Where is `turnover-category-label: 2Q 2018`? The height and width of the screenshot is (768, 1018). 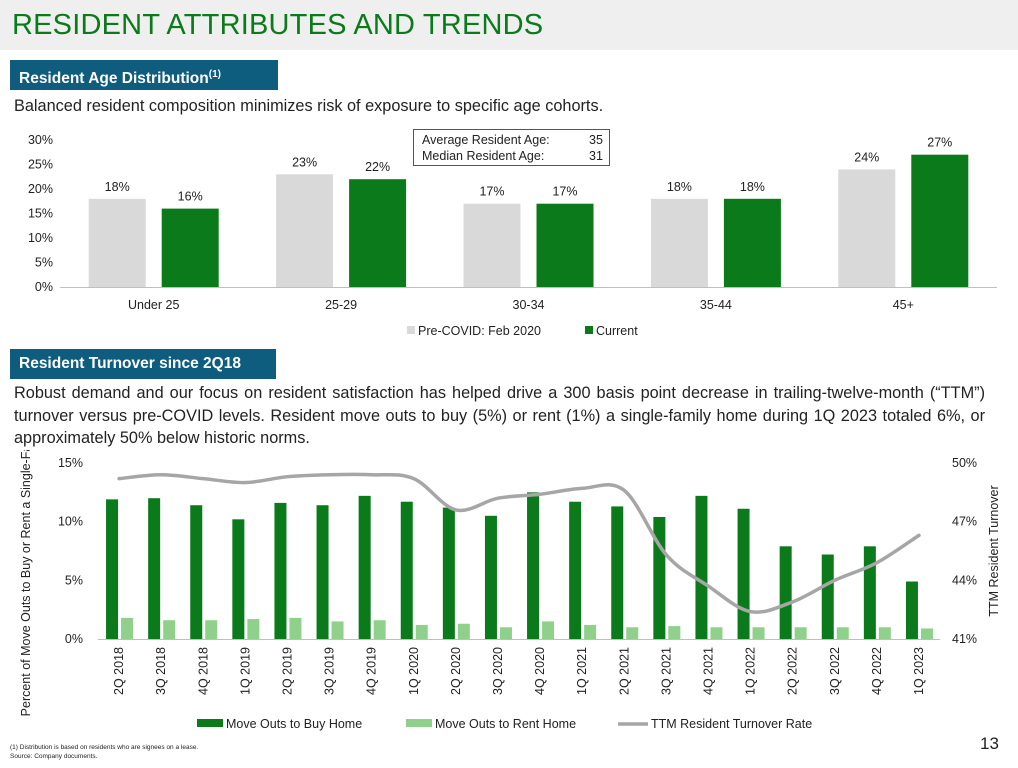
turnover-category-label: 2Q 2018 is located at coordinates (119, 671).